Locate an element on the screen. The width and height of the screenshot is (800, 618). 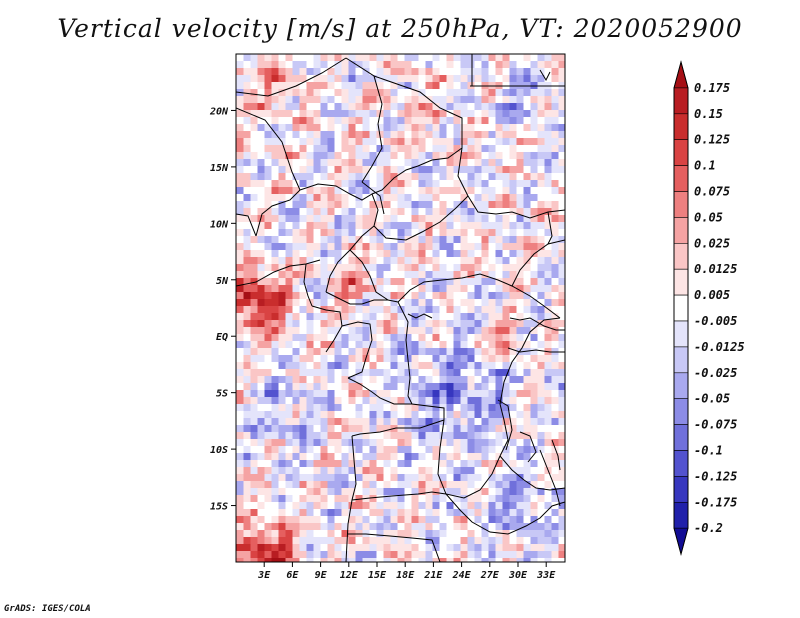
y-tick-label: 10S is located at coordinates (219, 450).